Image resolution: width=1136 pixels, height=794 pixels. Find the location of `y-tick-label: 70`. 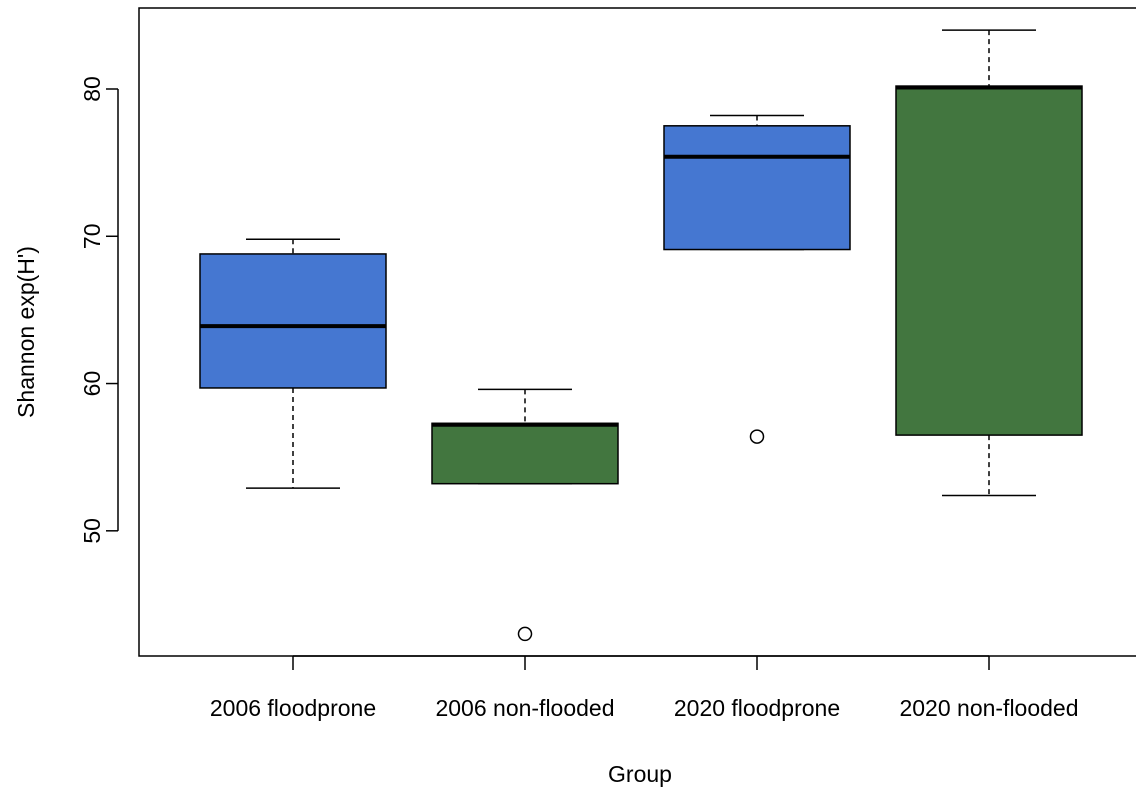

y-tick-label: 70 is located at coordinates (92, 236).